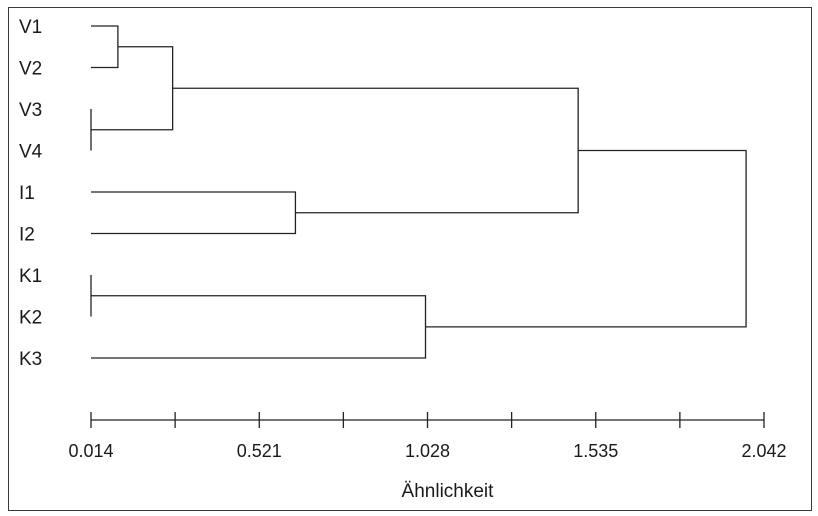  I want to click on merge-link-n7, so click(259, 327).